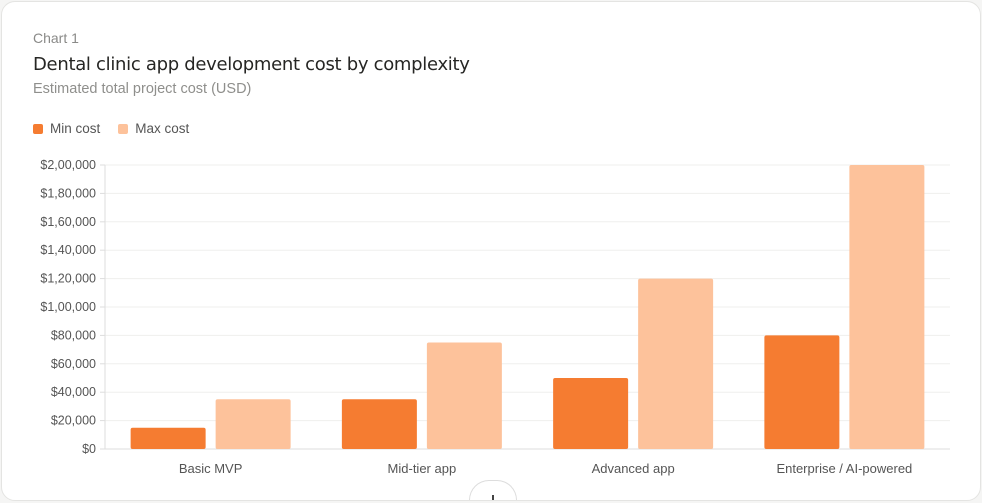  Describe the element at coordinates (68, 250) in the screenshot. I see `y-tick-label: $1,40,000` at that location.